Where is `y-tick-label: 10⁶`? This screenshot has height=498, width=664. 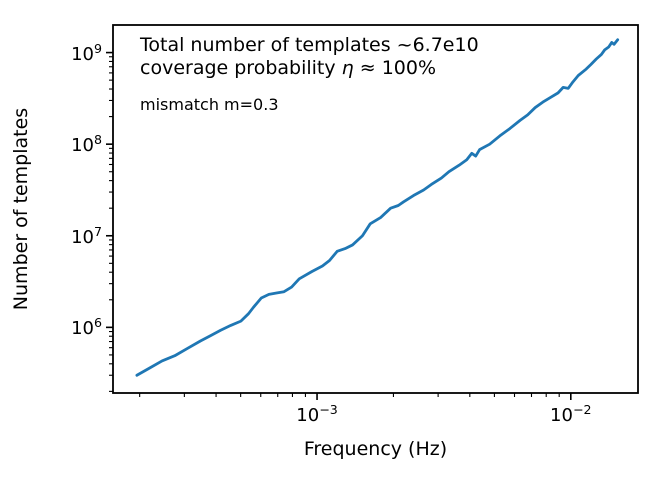 y-tick-label: 10⁶ is located at coordinates (86, 327).